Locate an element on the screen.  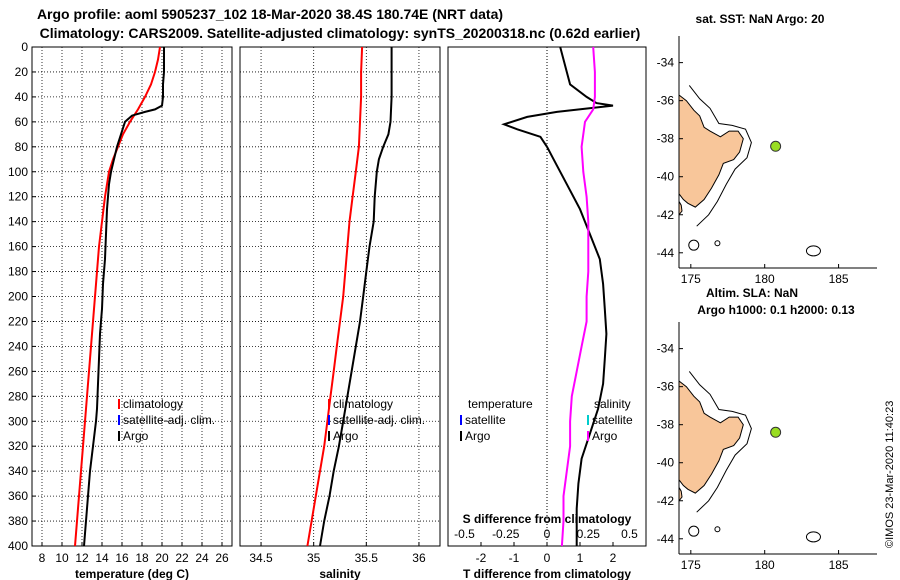
difference-series is located at coordinates (557, 296).